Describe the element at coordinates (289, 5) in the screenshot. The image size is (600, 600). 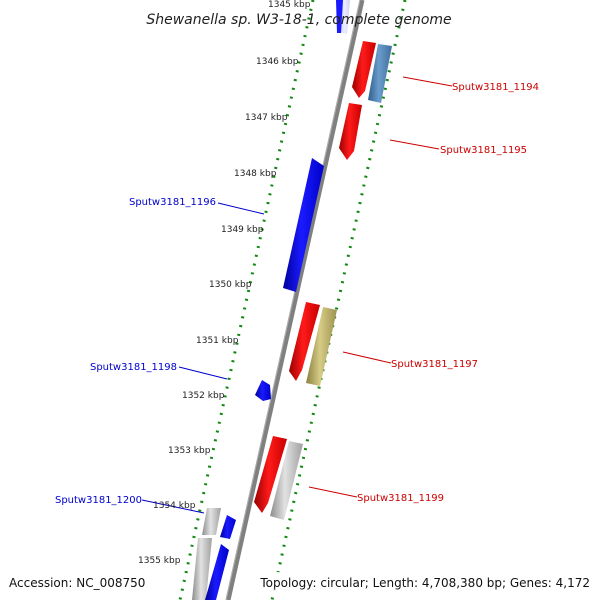
I see `tick-label-1345: 1345 kbp` at that location.